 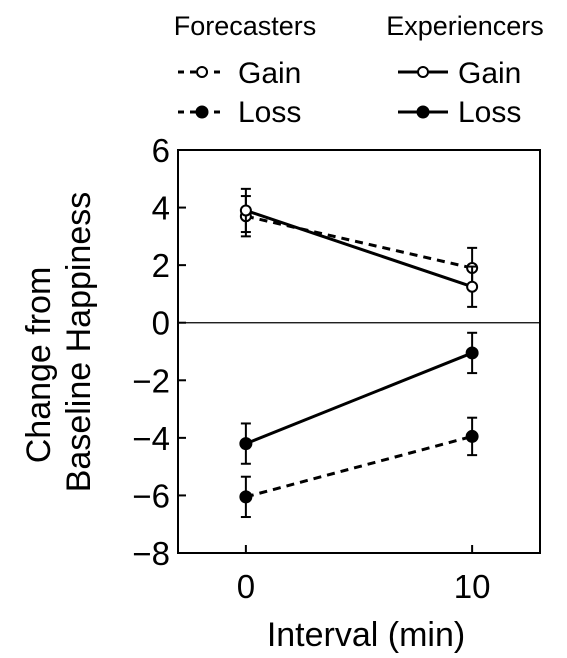 I want to click on y-tick-label: 0, so click(x=161, y=323).